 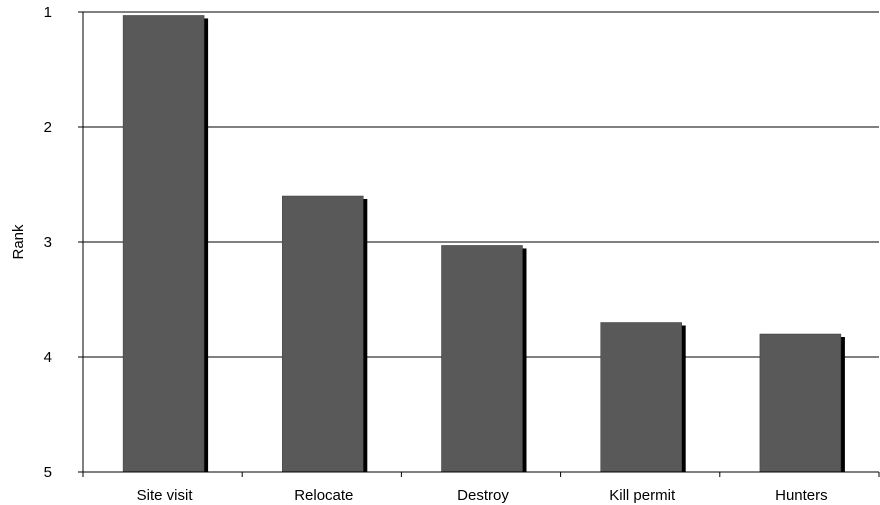 I want to click on bar-hunters, so click(x=800, y=403).